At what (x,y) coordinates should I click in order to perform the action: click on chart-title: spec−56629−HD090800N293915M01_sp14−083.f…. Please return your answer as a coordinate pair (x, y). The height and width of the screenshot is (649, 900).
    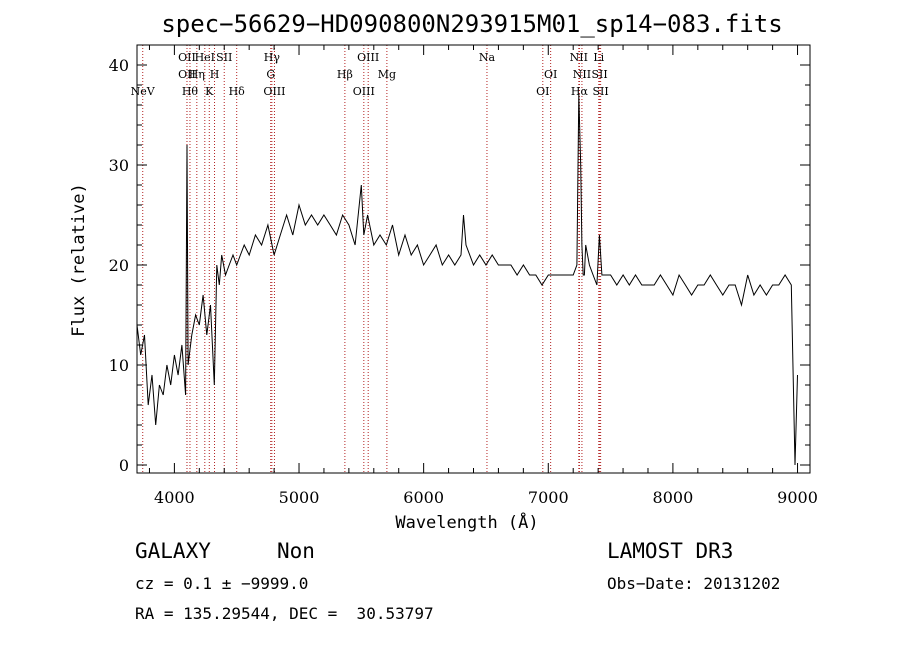
    Looking at the image, I should click on (471, 24).